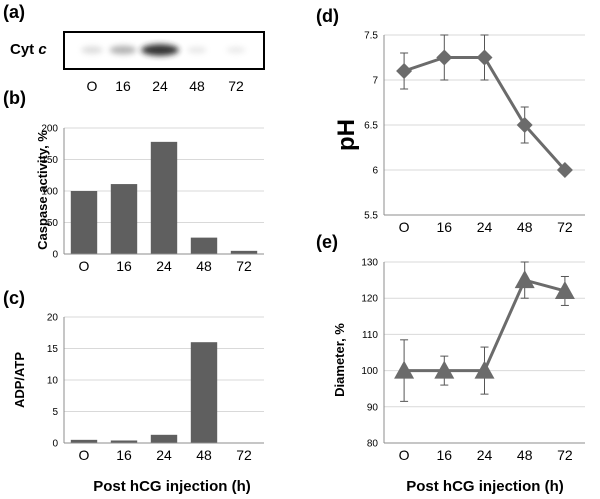  What do you see at coordinates (346, 135) in the screenshot?
I see `panel-d-ylabel: pH` at bounding box center [346, 135].